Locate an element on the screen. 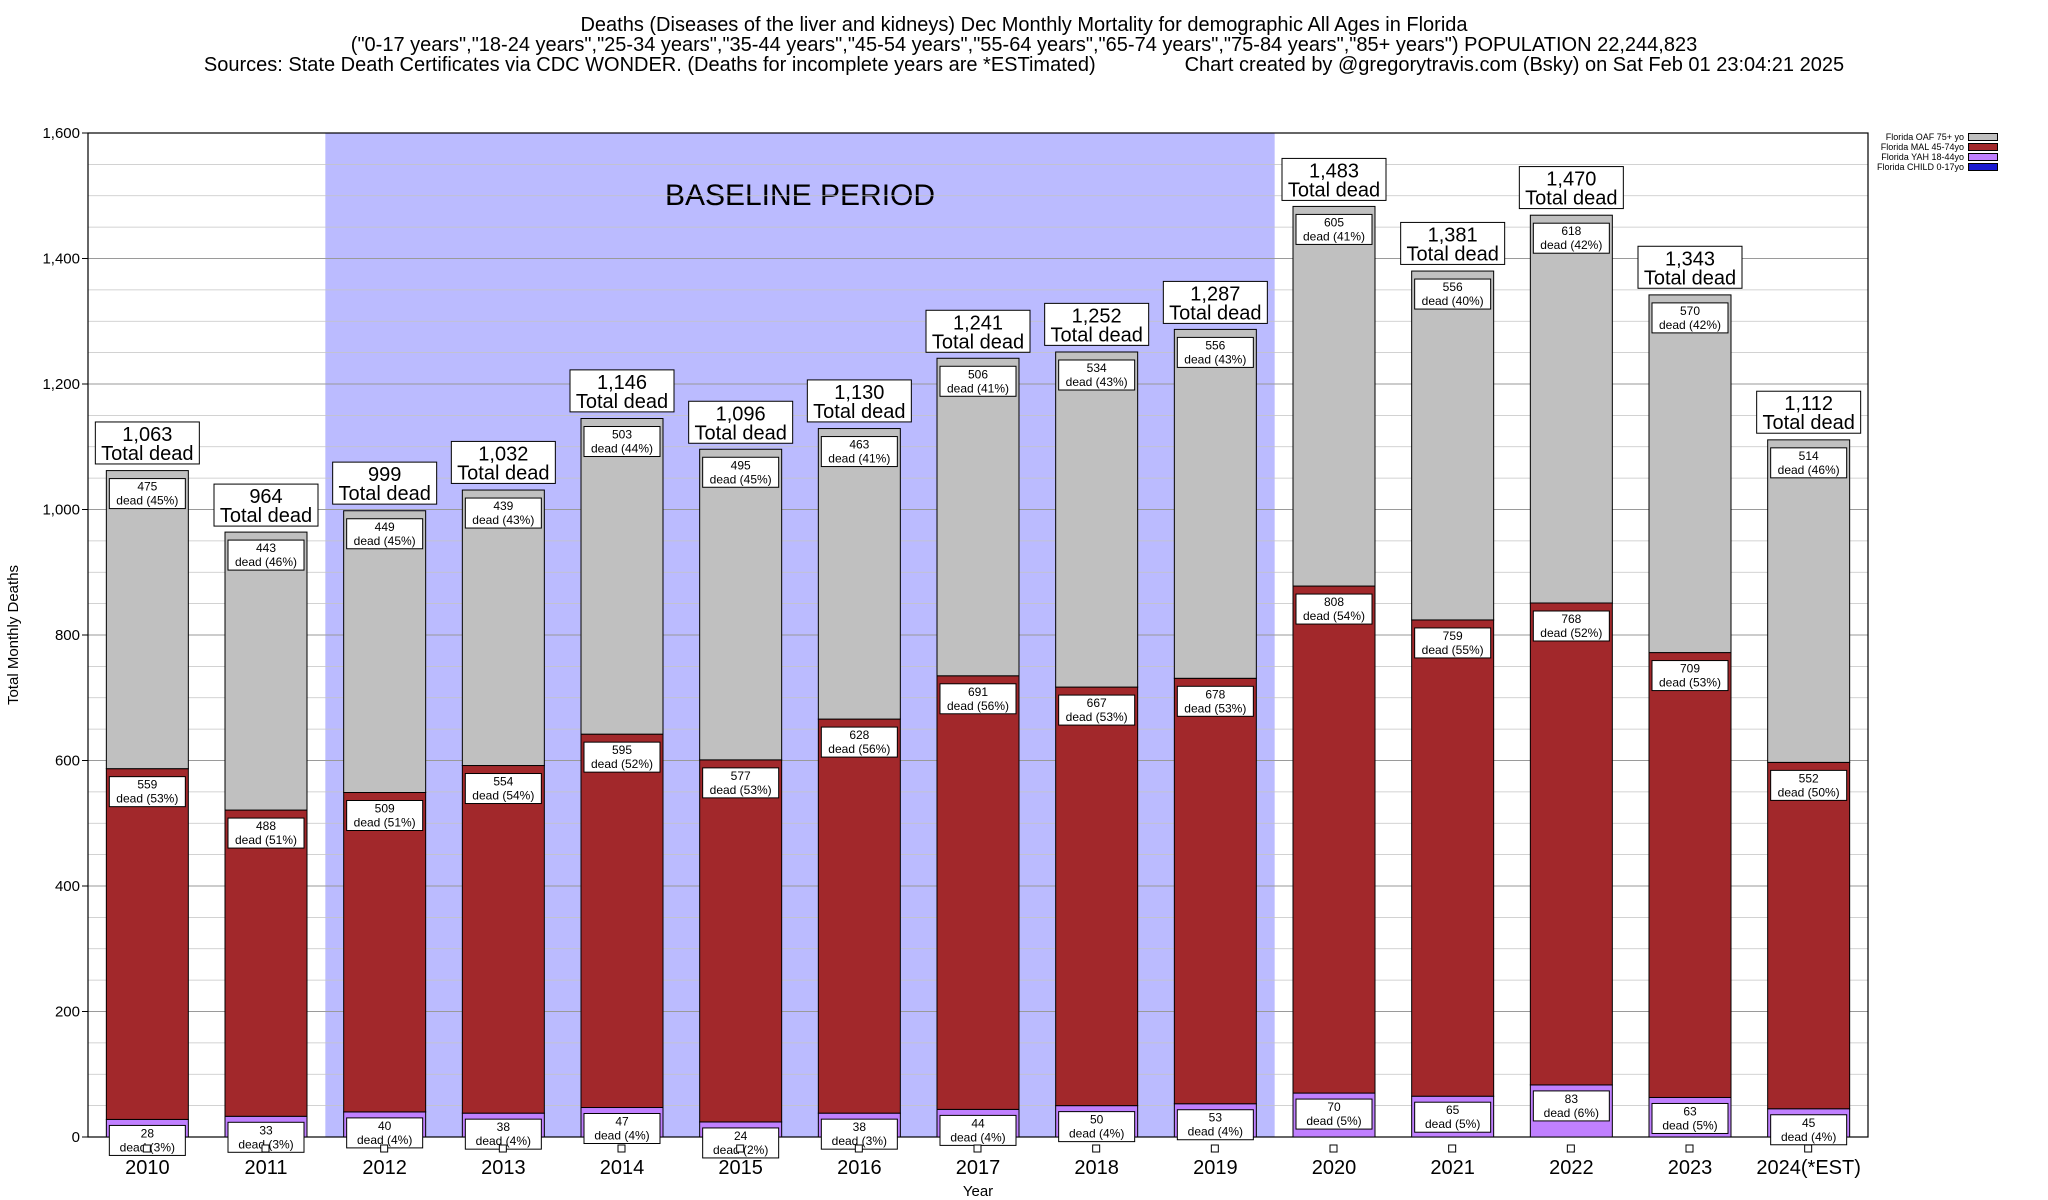 This screenshot has height=1200, width=2048. y-tick-label: 1,600 is located at coordinates (61, 133).